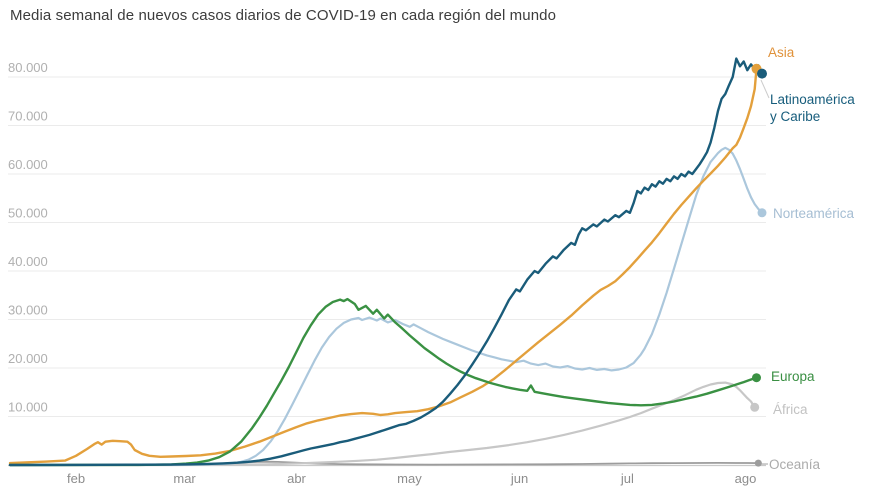 The height and width of the screenshot is (495, 880). Describe the element at coordinates (790, 409) in the screenshot. I see `series-label-africa: África` at that location.